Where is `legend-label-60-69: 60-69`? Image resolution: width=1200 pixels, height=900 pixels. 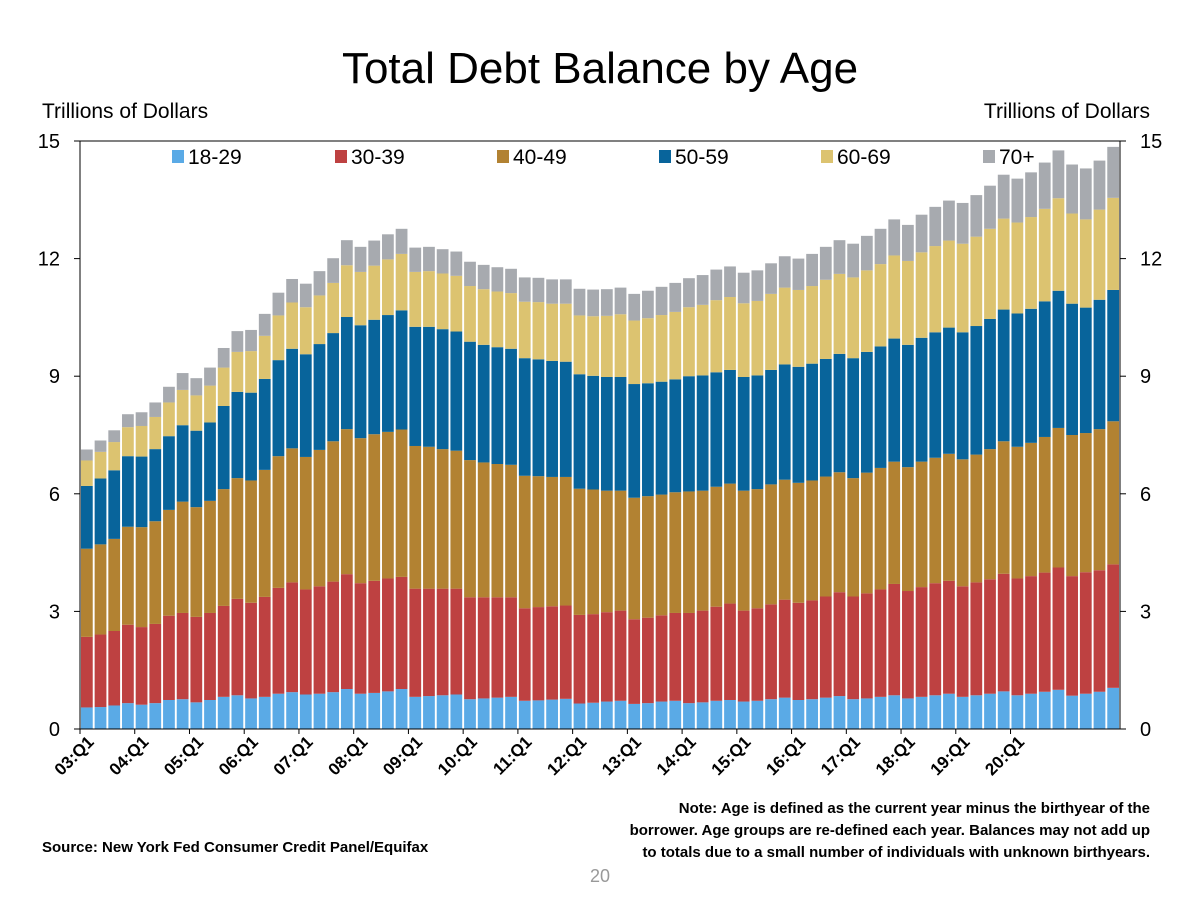 legend-label-60-69: 60-69 is located at coordinates (864, 157).